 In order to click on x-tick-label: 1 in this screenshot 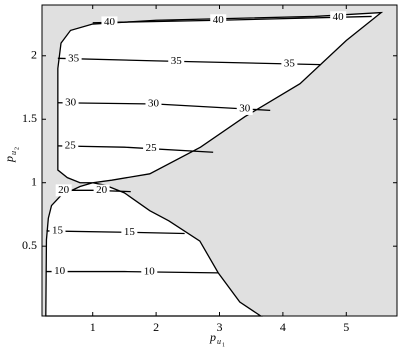, I will do `click(93, 327)`.